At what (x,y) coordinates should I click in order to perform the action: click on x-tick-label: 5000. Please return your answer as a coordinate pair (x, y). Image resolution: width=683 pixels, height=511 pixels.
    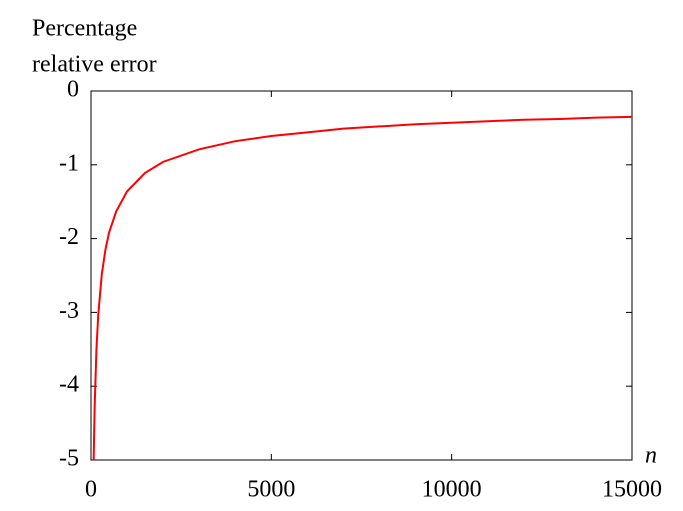
    Looking at the image, I should click on (271, 490).